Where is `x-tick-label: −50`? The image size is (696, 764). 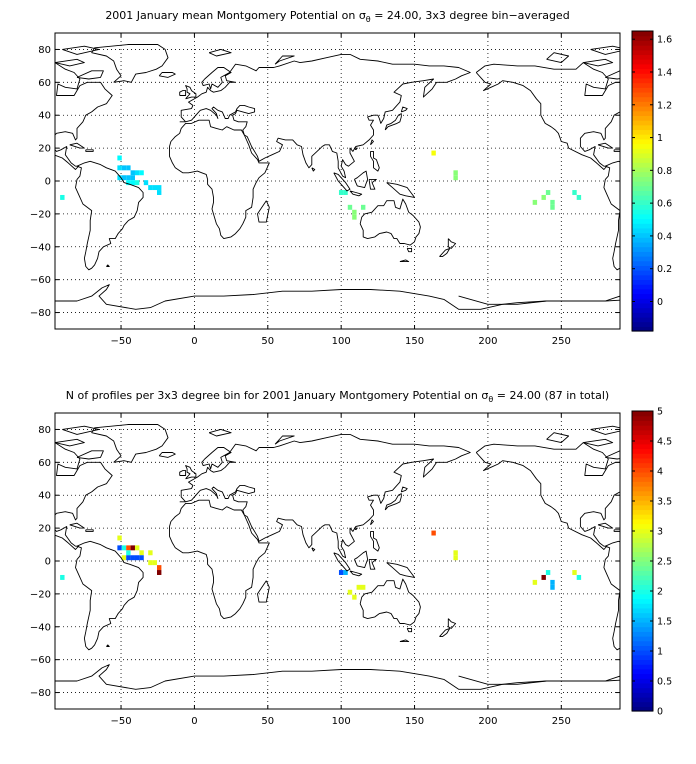
x-tick-label: −50 is located at coordinates (120, 721).